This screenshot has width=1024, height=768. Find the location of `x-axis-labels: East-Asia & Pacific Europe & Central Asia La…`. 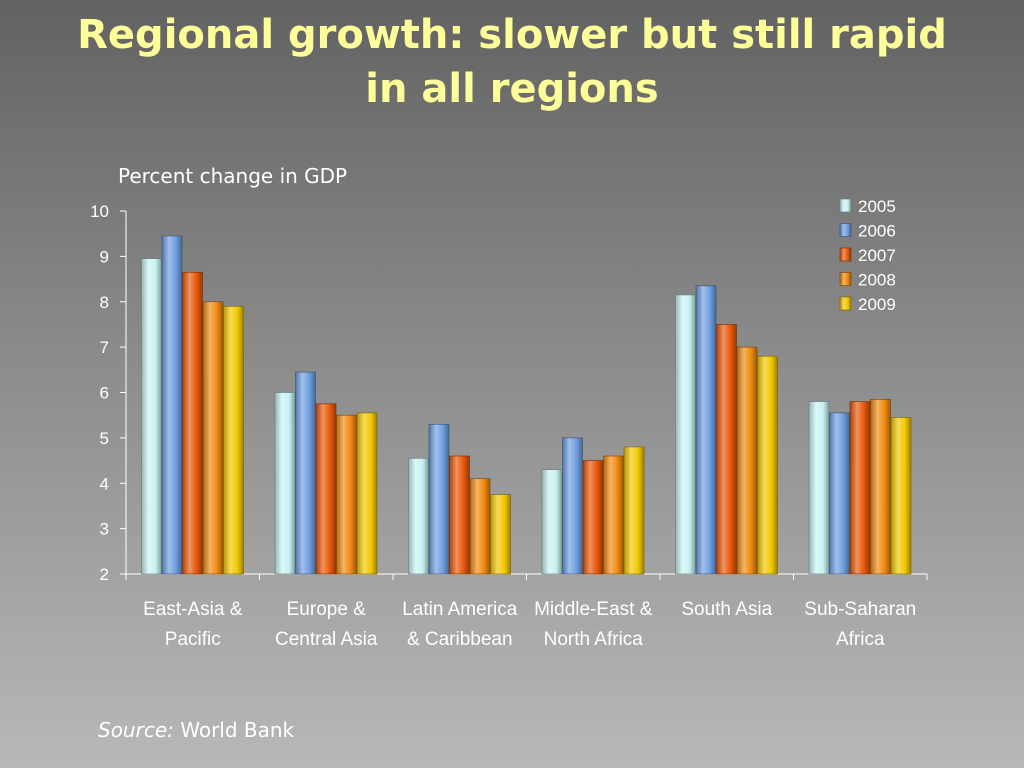

x-axis-labels: East-Asia & Pacific Europe & Central Asia La… is located at coordinates (529, 624).